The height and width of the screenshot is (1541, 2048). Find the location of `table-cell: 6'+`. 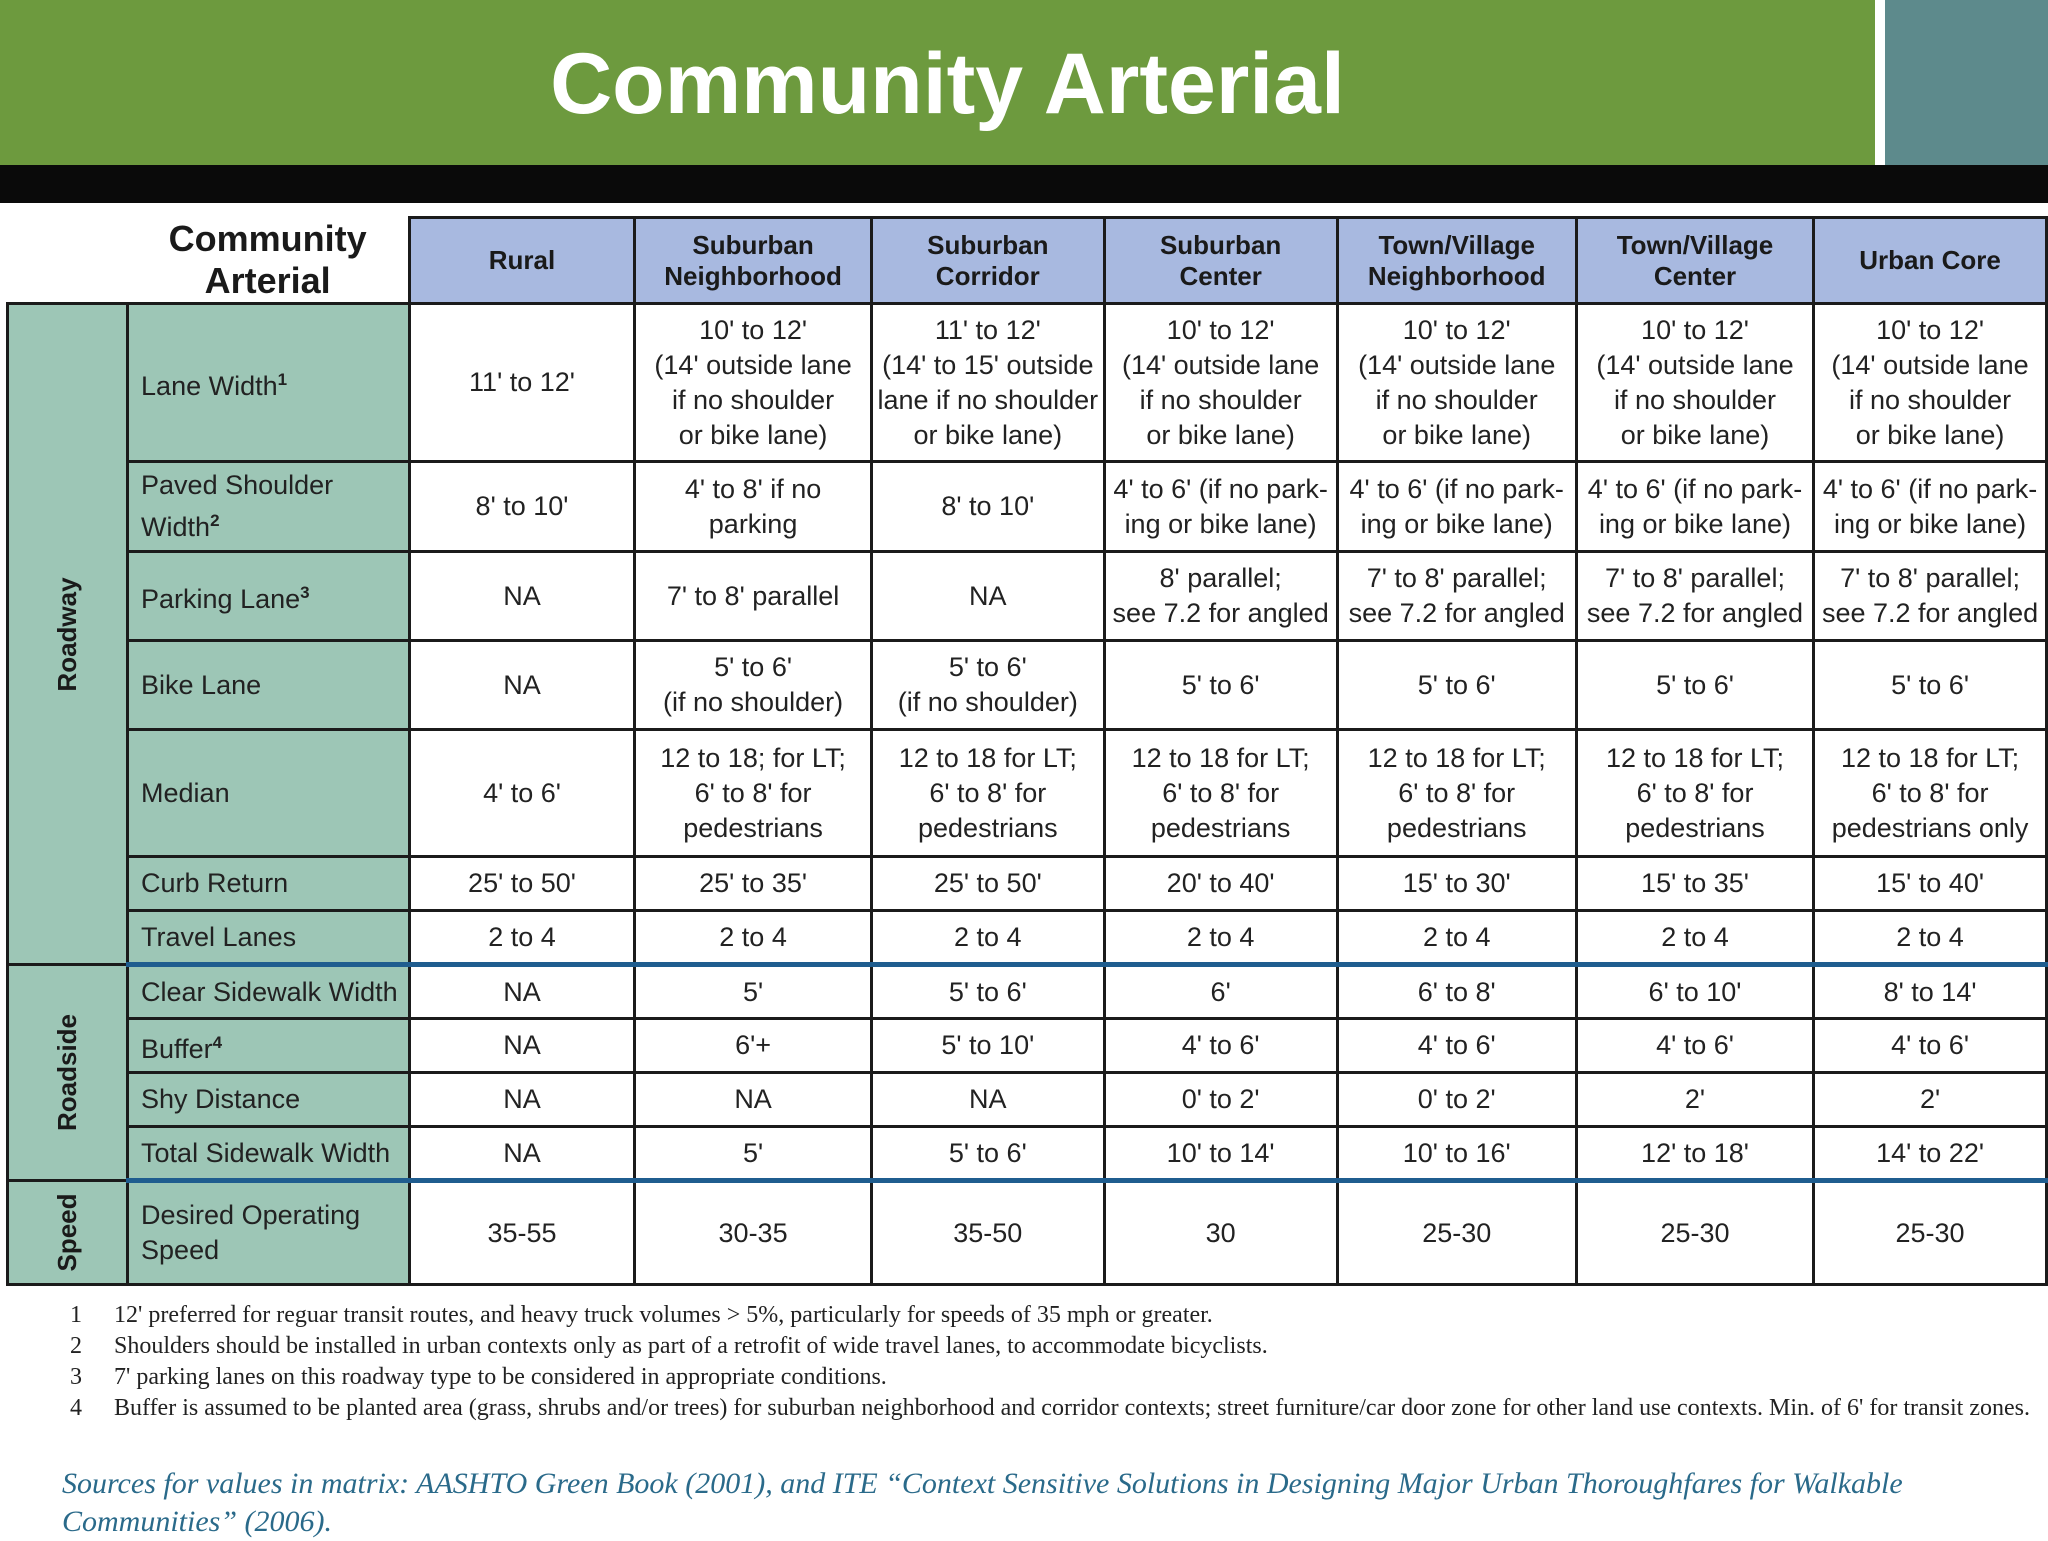

table-cell: 6'+ is located at coordinates (753, 1045).